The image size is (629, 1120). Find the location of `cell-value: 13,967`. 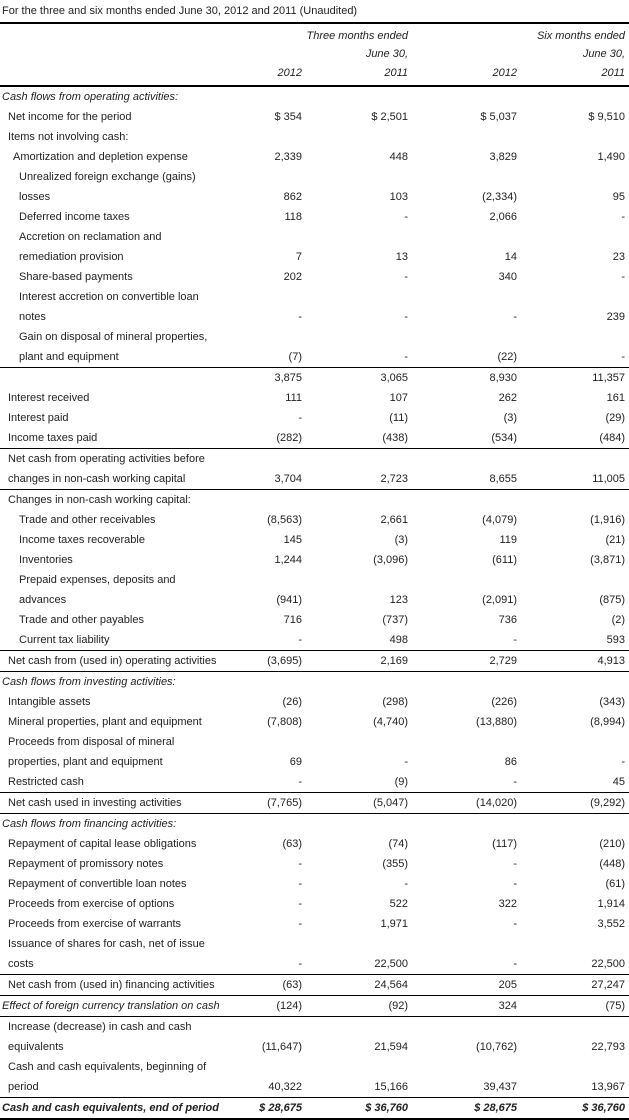

cell-value: 13,967 is located at coordinates (573, 1077).